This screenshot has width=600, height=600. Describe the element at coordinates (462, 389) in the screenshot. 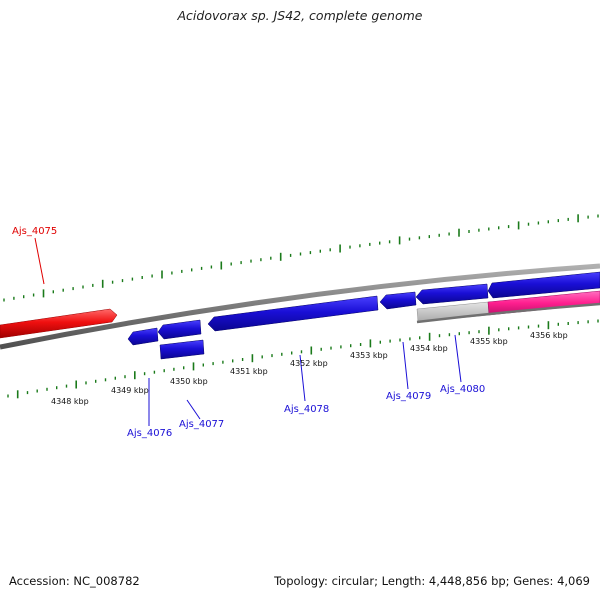

I see `gene-label-ajs-4080: Ajs_4080` at that location.